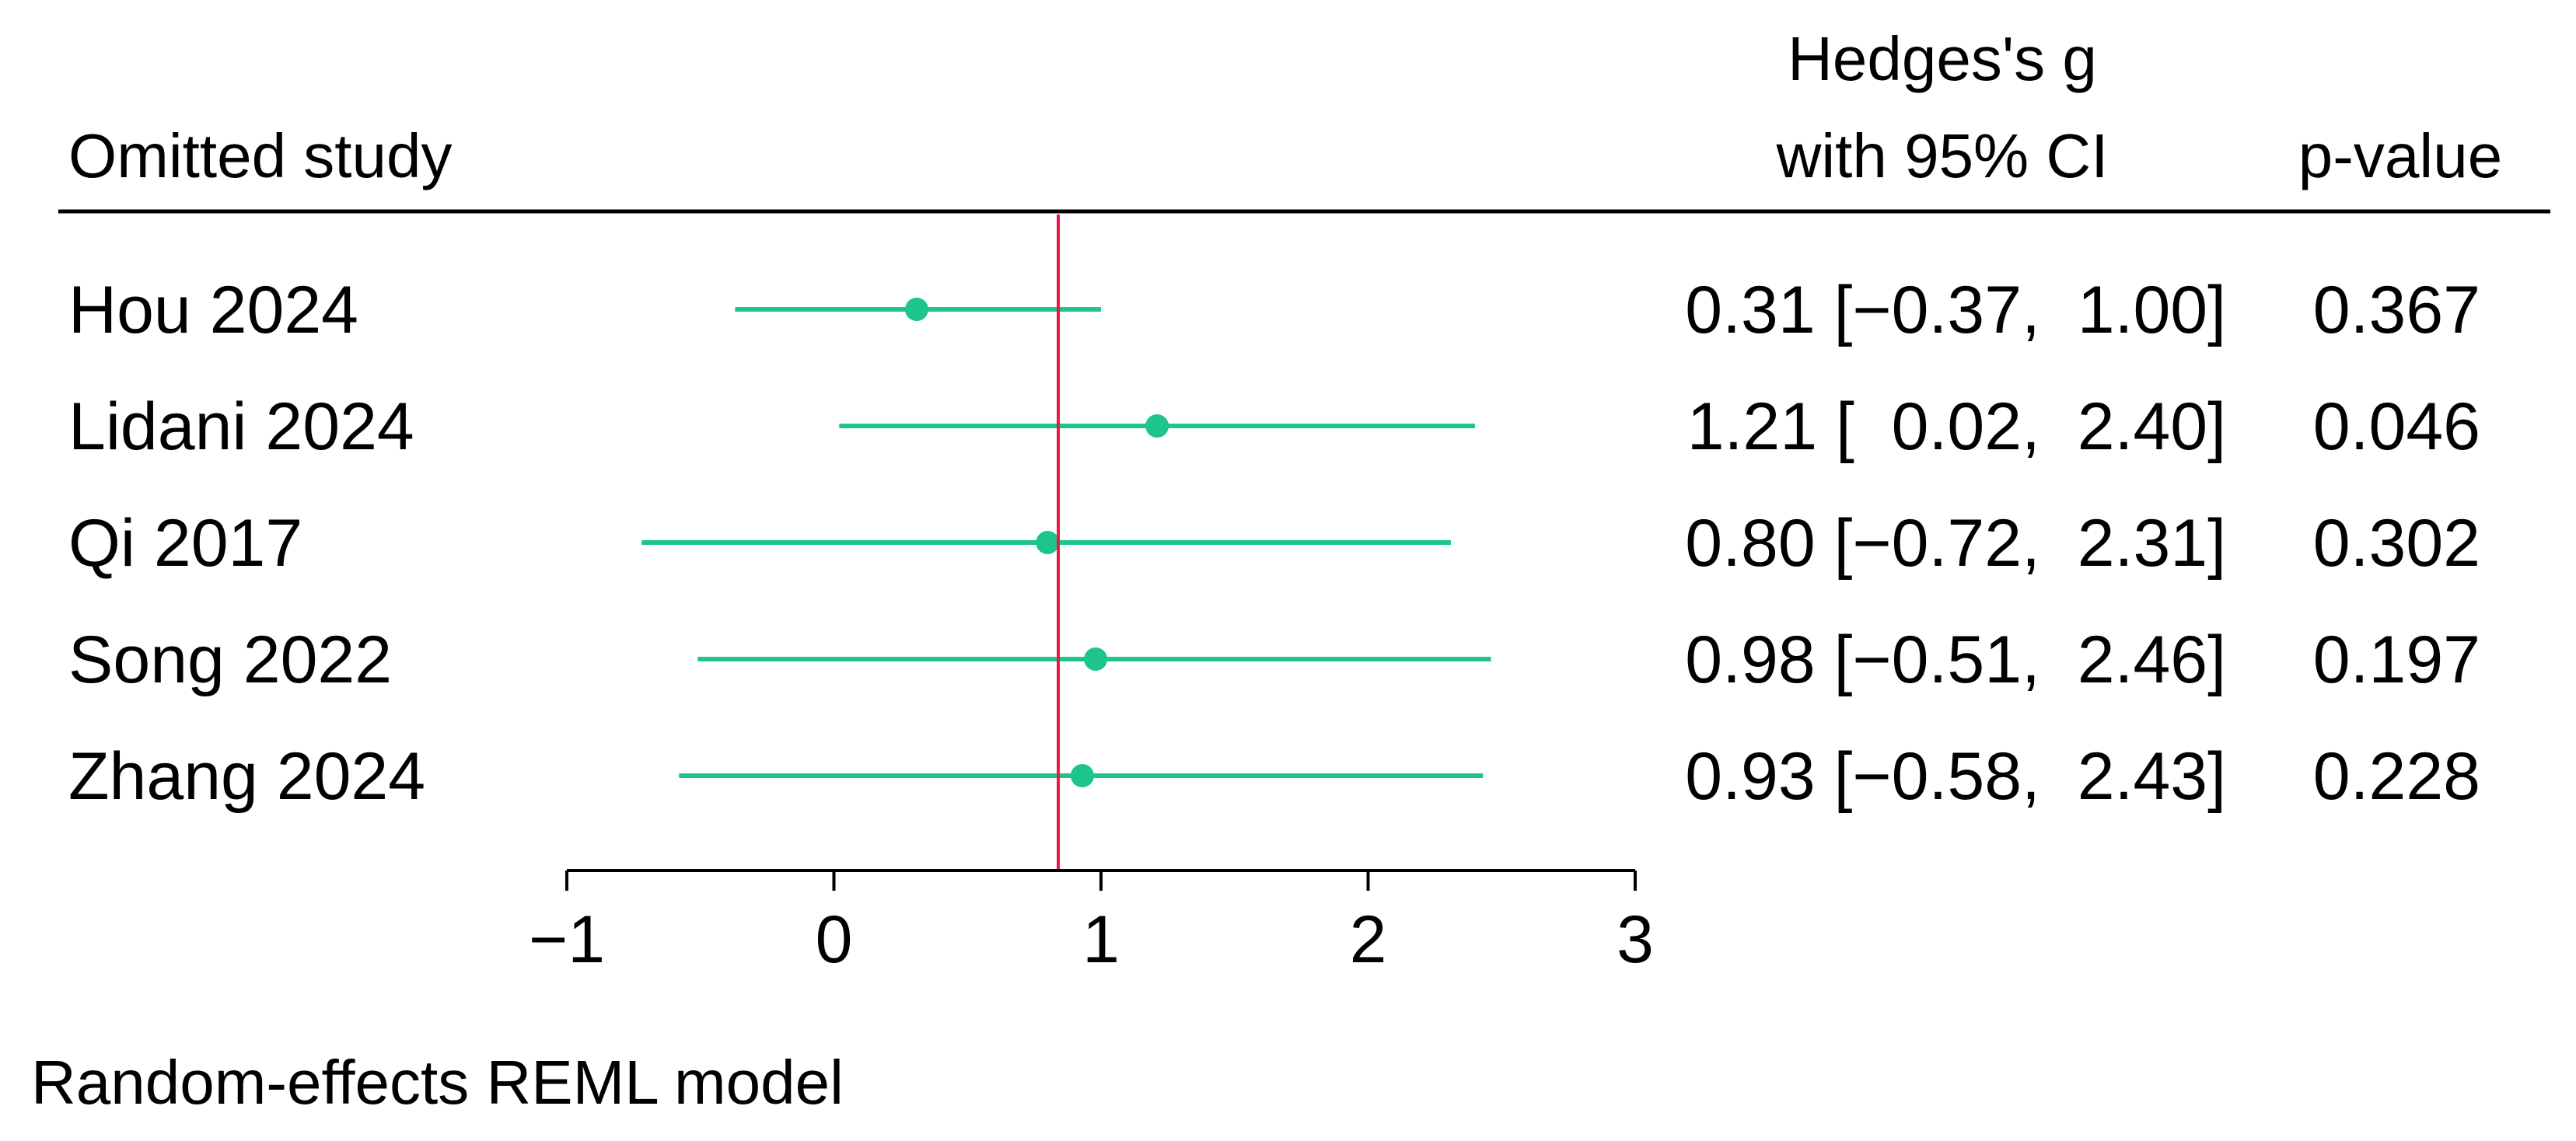 The height and width of the screenshot is (1141, 2576). What do you see at coordinates (185, 543) in the screenshot?
I see `study-label: Qi 2017` at bounding box center [185, 543].